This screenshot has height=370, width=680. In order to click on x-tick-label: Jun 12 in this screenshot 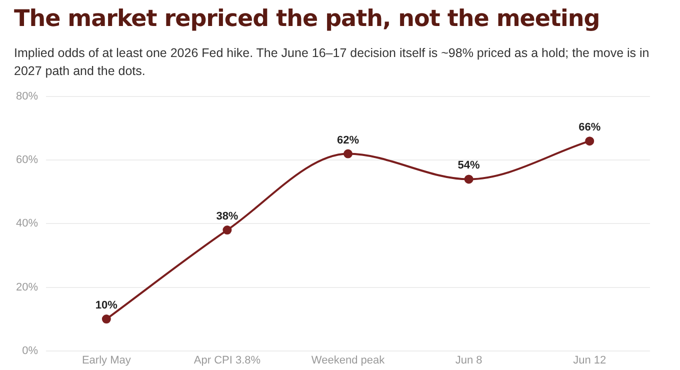, I will do `click(589, 360)`.